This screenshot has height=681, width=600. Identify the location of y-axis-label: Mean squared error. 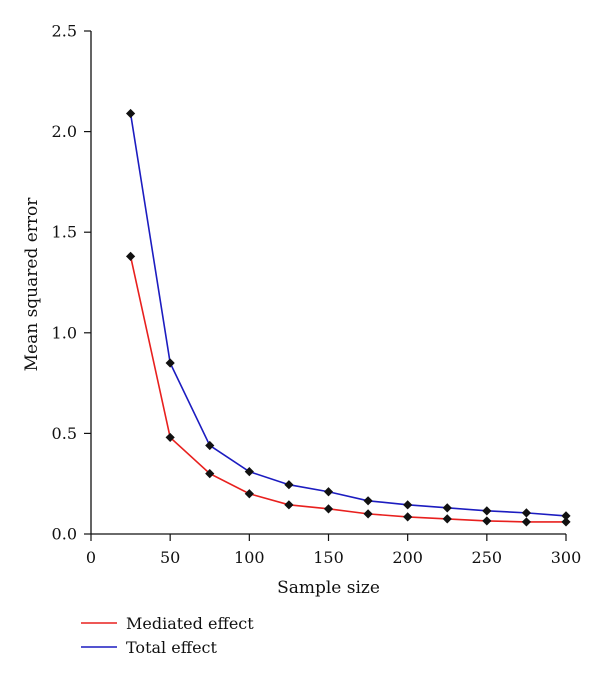
(32, 284).